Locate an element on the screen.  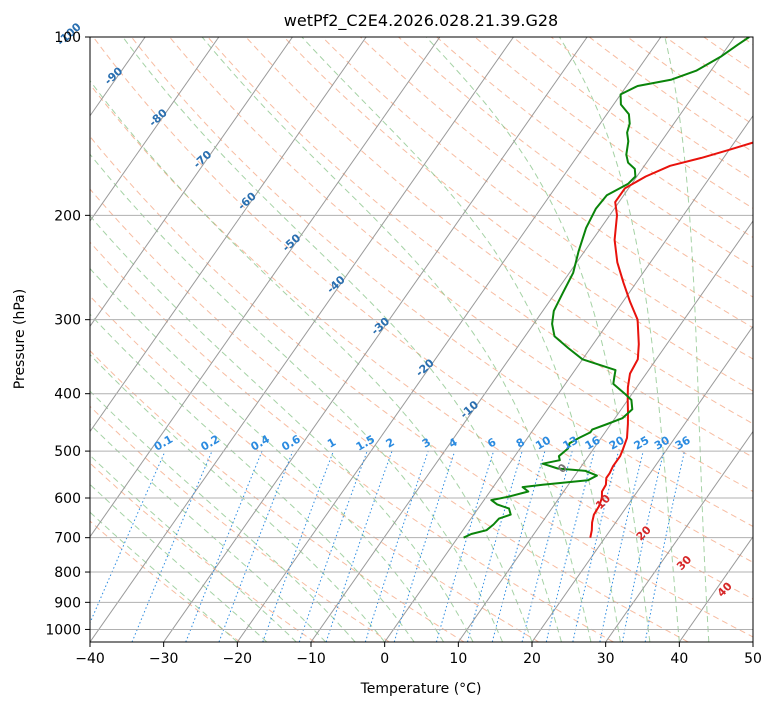
y-axis-label: Pressure (hPa) is located at coordinates (20, 339).